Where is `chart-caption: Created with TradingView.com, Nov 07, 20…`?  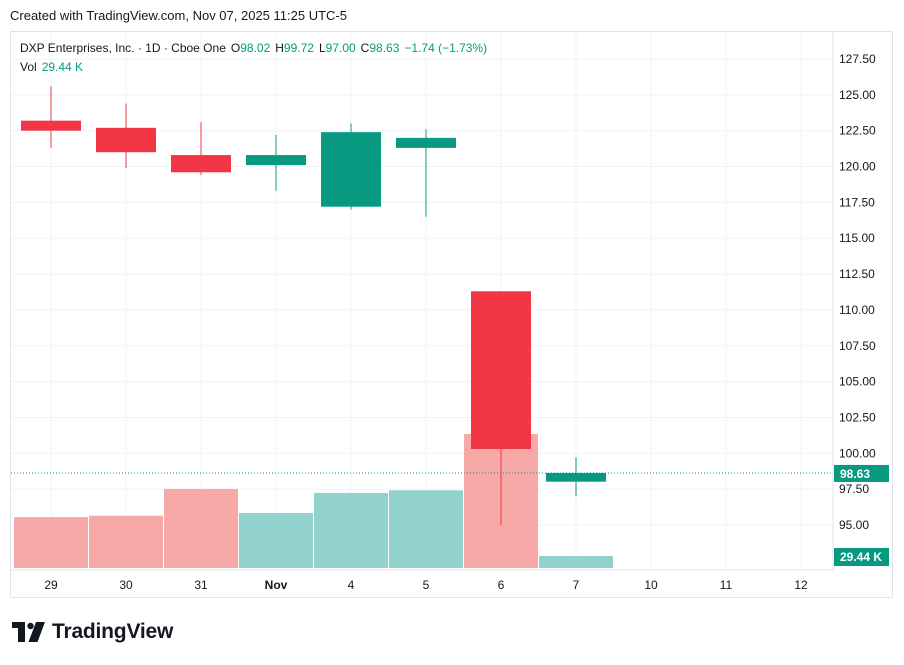 chart-caption: Created with TradingView.com, Nov 07, 20… is located at coordinates (178, 15).